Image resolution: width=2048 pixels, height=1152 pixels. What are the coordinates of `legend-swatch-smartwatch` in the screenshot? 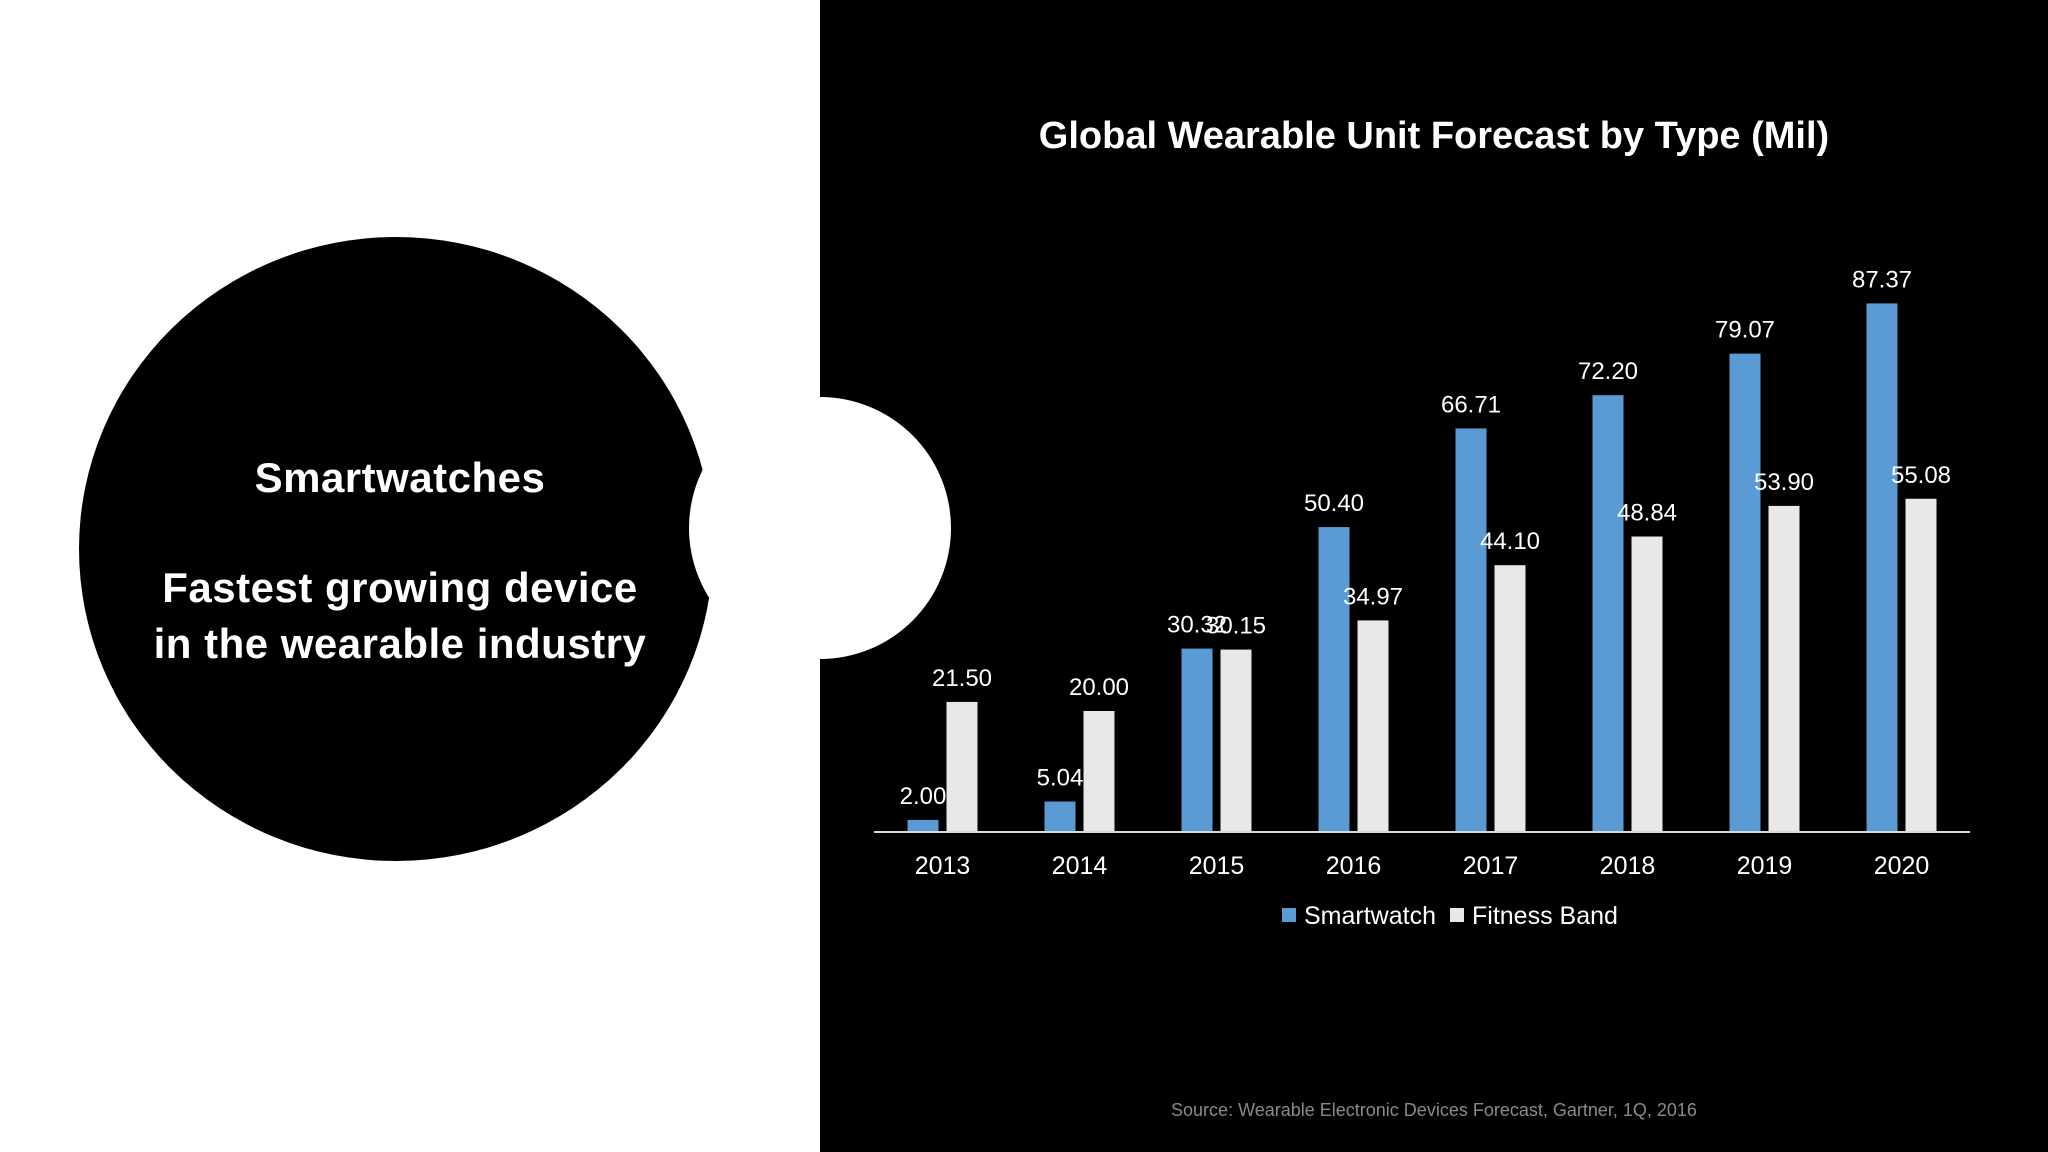 It's located at (1289, 915).